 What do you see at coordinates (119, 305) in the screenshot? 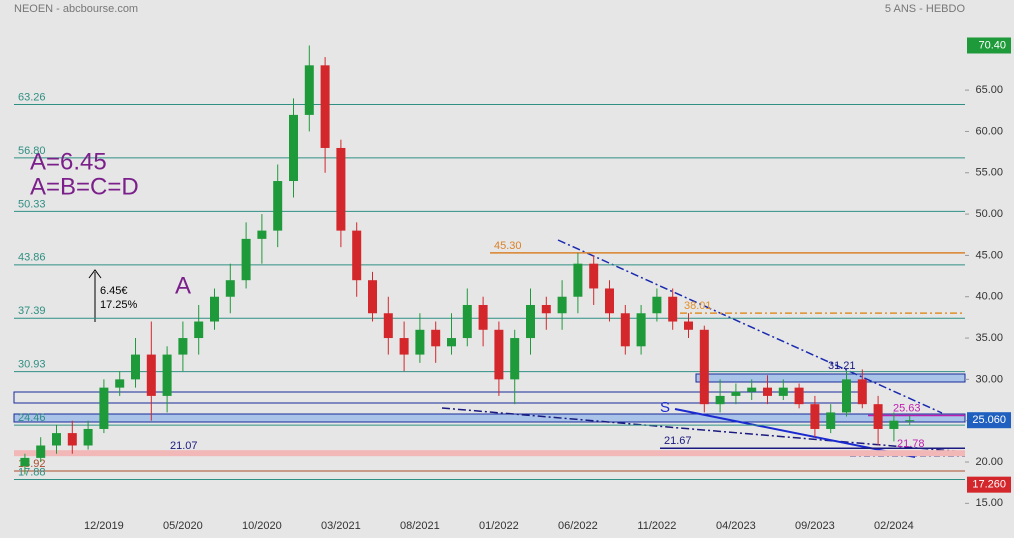
I see `annotation: 17.25%` at bounding box center [119, 305].